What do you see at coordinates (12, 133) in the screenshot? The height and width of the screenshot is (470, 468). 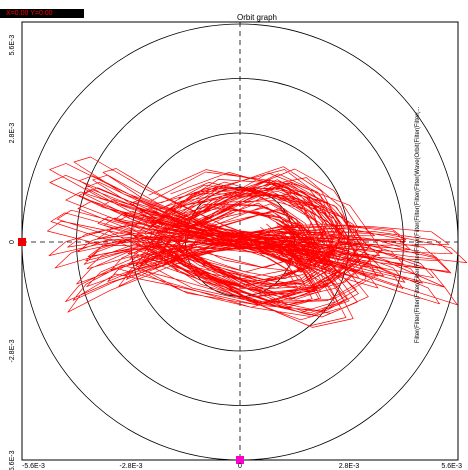 I see `y-tick-label: 2.8E-3` at bounding box center [12, 133].